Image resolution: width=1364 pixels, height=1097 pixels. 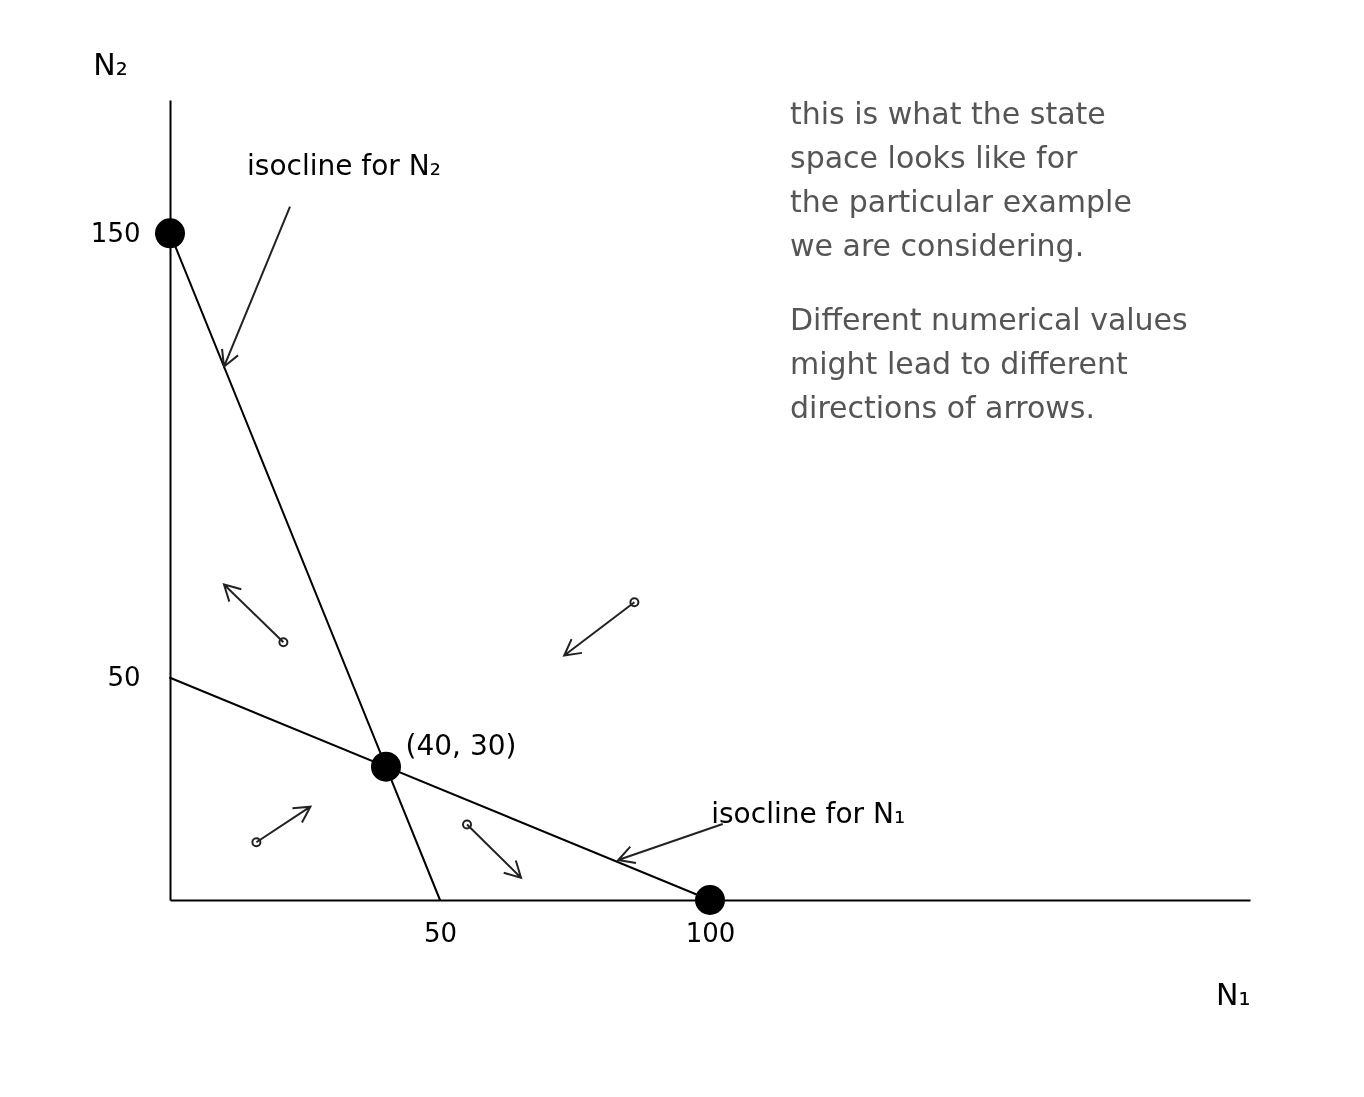 What do you see at coordinates (1233, 994) in the screenshot?
I see `x-axis-title: N₁` at bounding box center [1233, 994].